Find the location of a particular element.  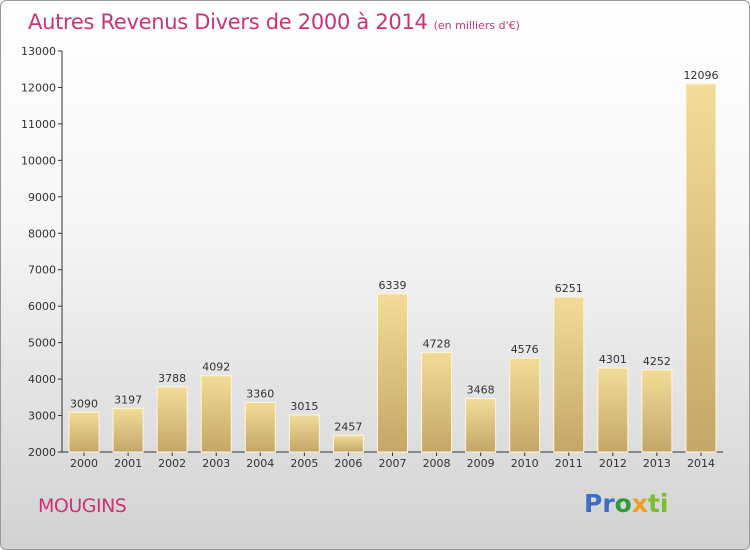

bar-2007 is located at coordinates (392, 373).